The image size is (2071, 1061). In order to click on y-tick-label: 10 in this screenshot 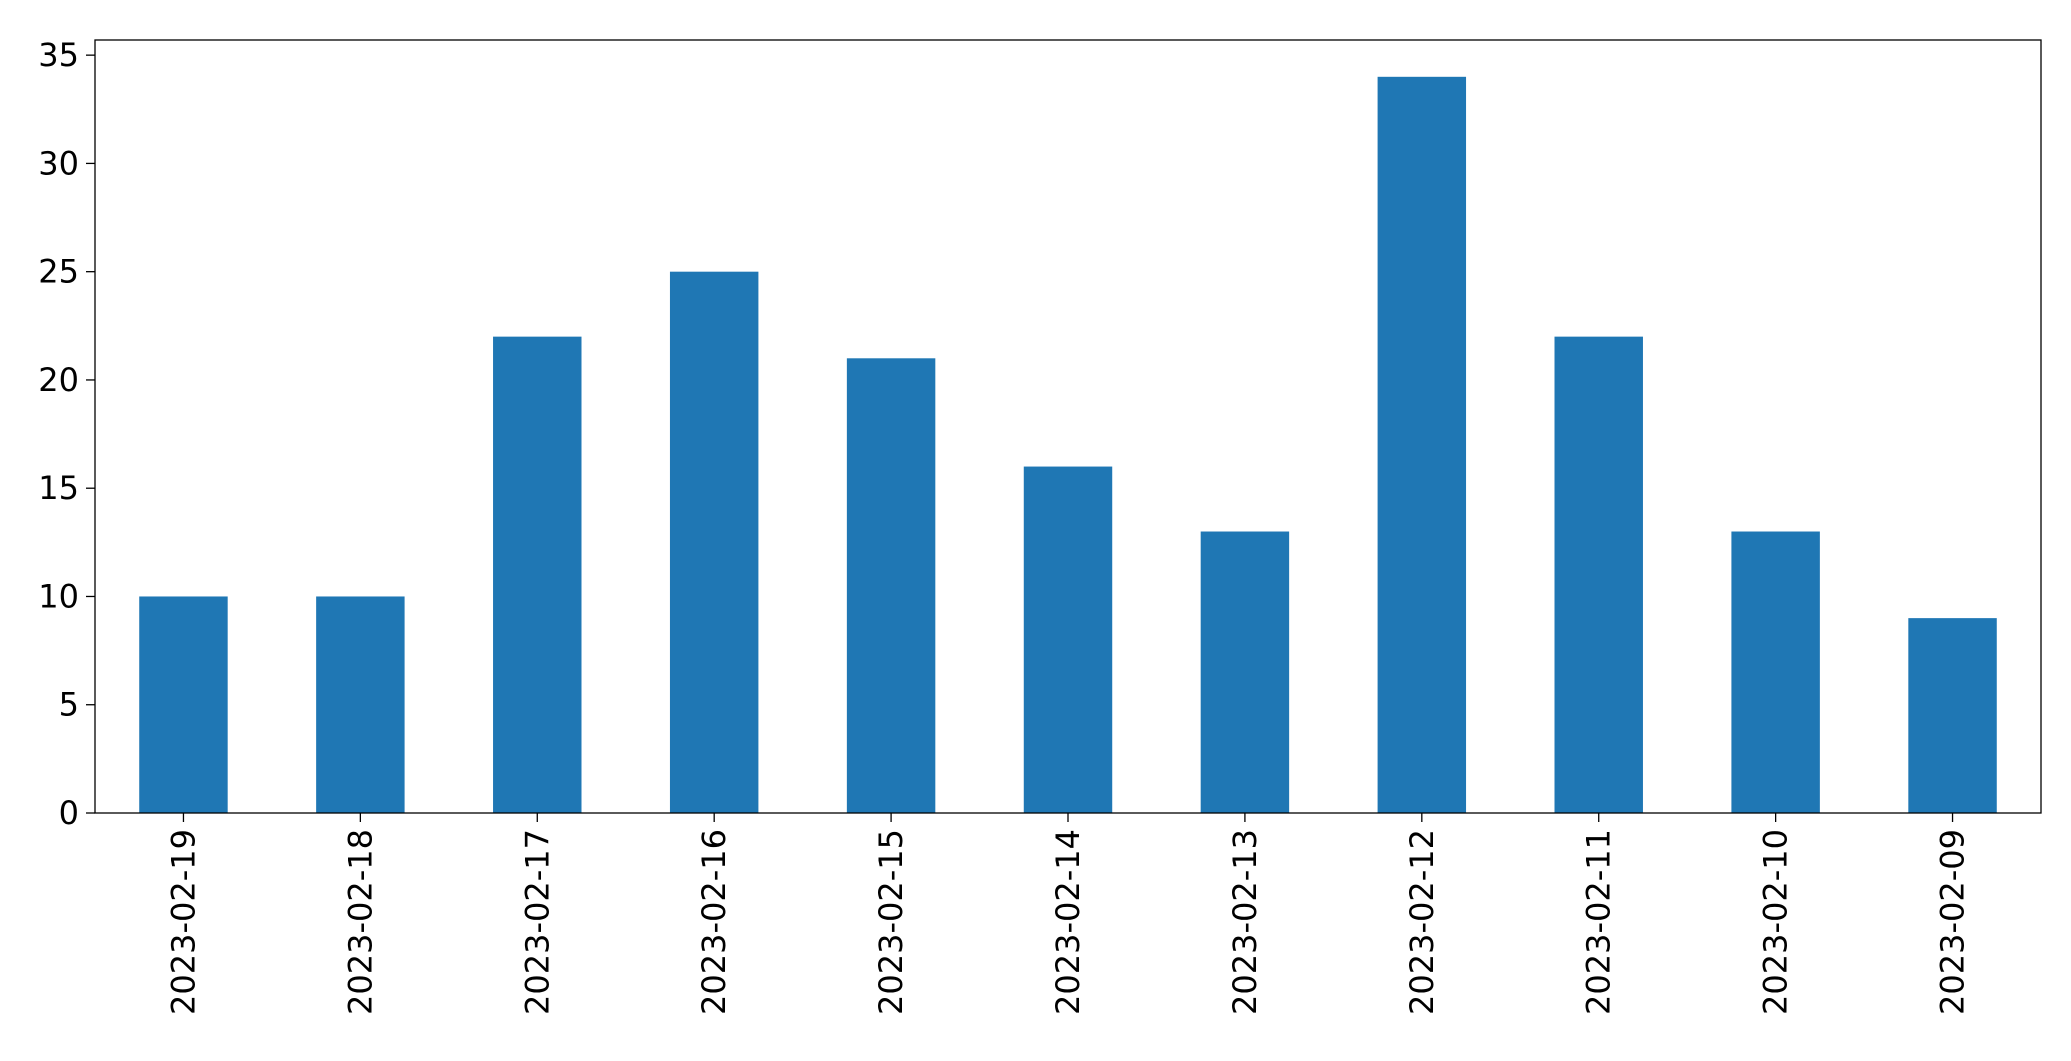, I will do `click(58, 596)`.